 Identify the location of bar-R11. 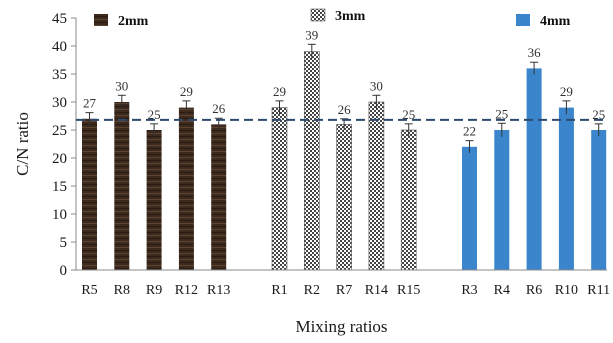
(599, 200).